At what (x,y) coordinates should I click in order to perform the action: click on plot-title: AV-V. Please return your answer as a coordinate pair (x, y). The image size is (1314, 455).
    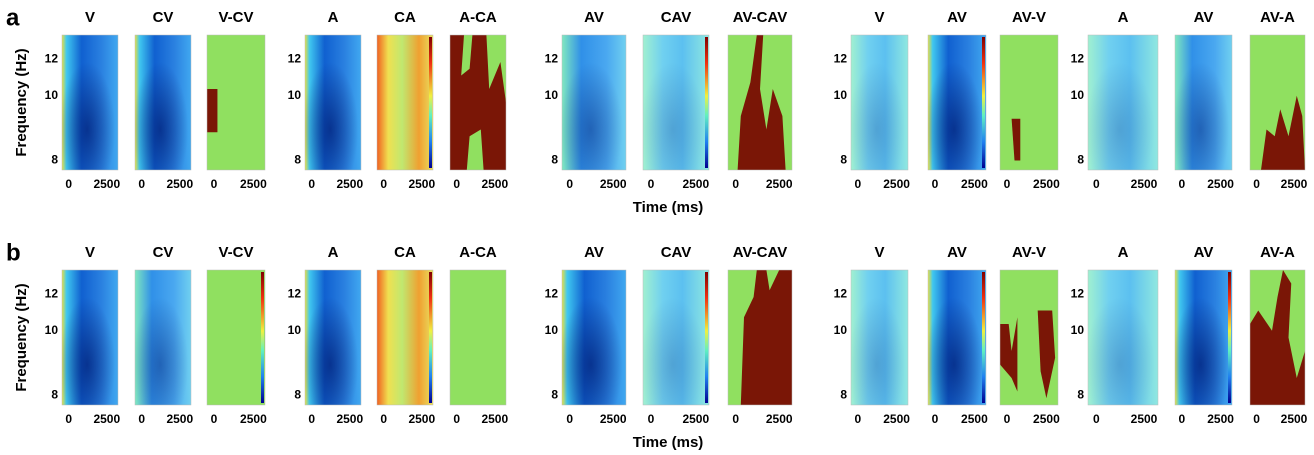
    Looking at the image, I should click on (1029, 252).